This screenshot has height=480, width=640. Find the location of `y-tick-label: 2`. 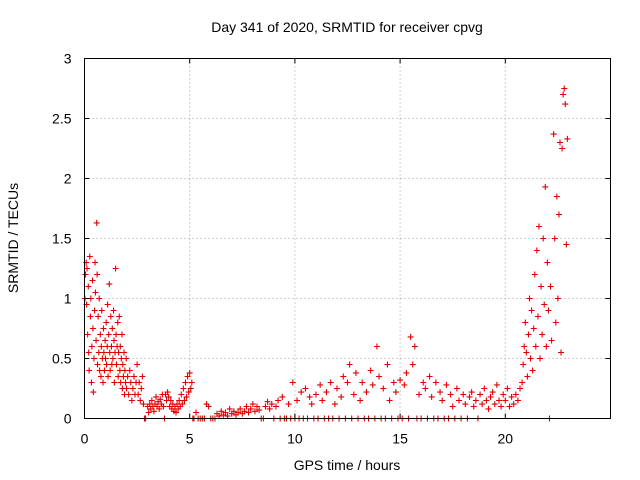

y-tick-label: 2 is located at coordinates (68, 179).